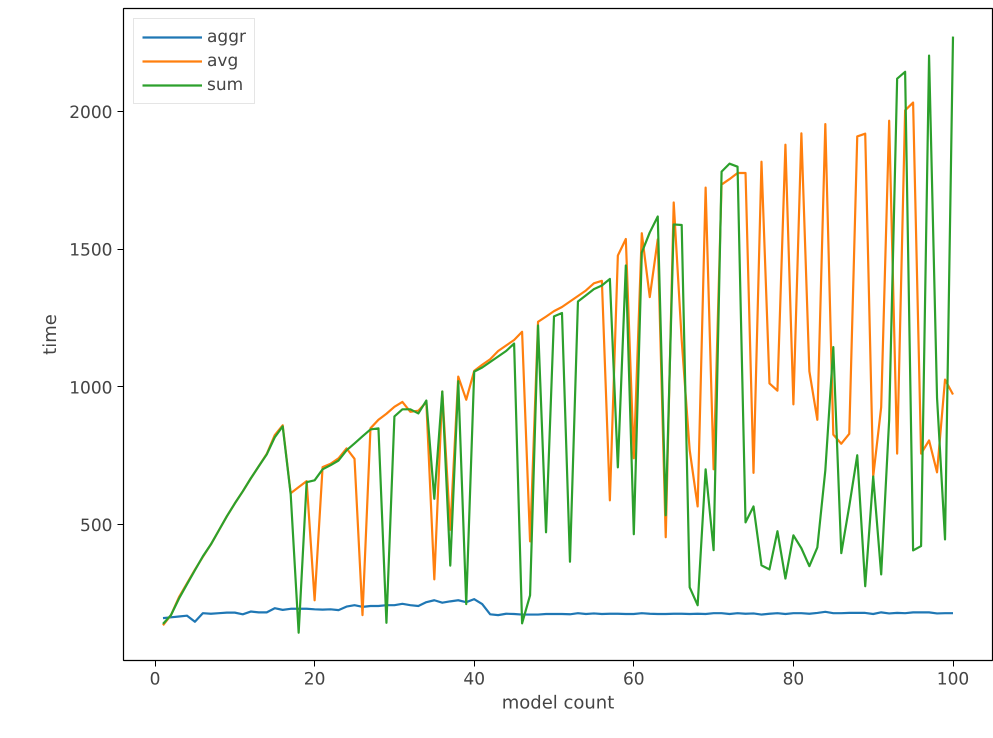  What do you see at coordinates (633, 680) in the screenshot?
I see `x-tick-label: 60` at bounding box center [633, 680].